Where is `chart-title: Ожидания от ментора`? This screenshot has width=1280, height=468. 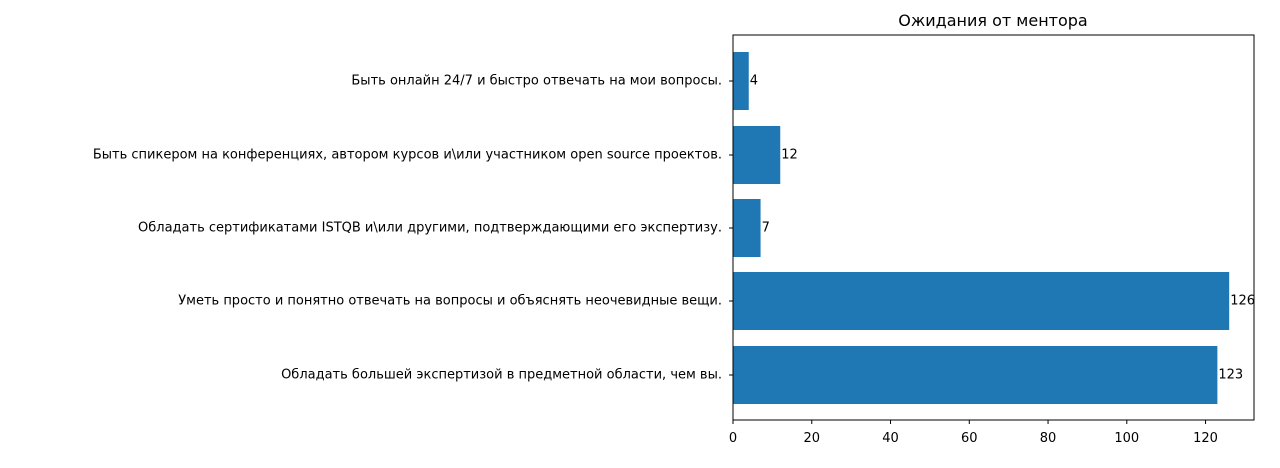
chart-title: Ожидания от ментора is located at coordinates (992, 20).